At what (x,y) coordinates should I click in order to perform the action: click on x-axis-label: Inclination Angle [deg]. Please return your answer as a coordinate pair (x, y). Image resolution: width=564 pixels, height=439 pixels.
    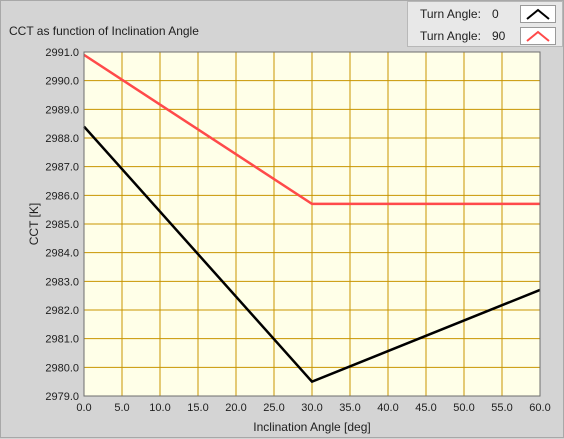
    Looking at the image, I should click on (311, 427).